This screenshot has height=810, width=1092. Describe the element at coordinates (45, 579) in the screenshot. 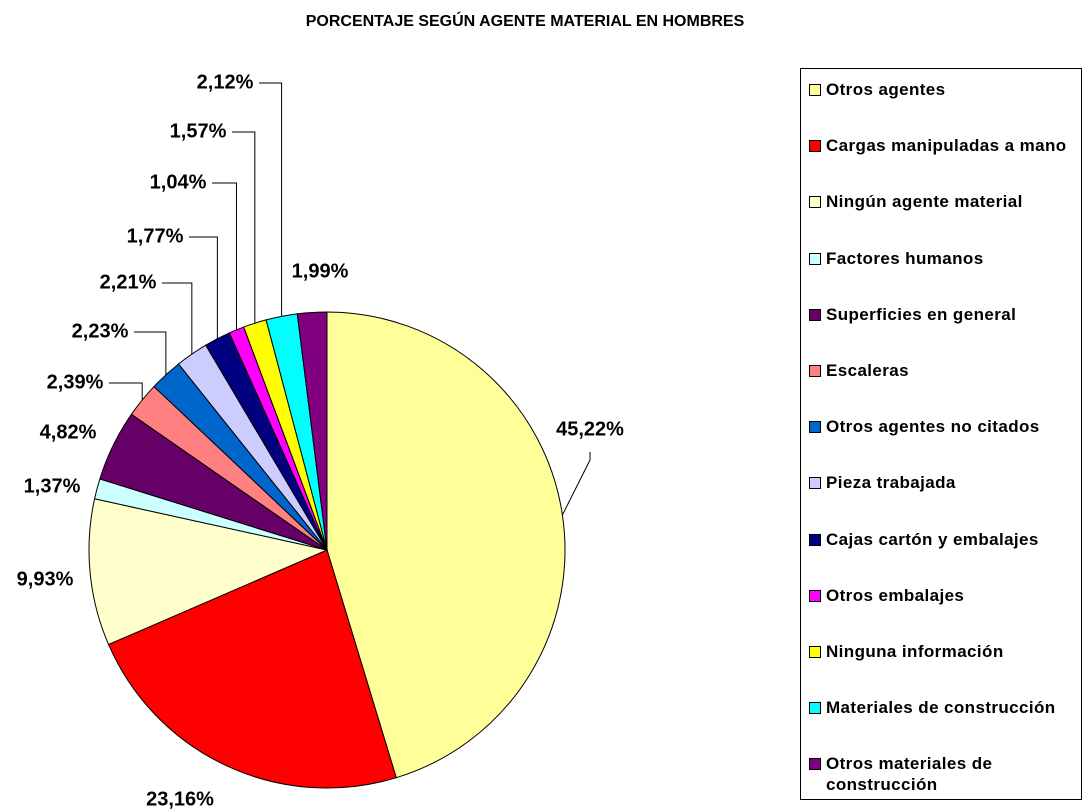

I see `data-label: 9,93%` at that location.